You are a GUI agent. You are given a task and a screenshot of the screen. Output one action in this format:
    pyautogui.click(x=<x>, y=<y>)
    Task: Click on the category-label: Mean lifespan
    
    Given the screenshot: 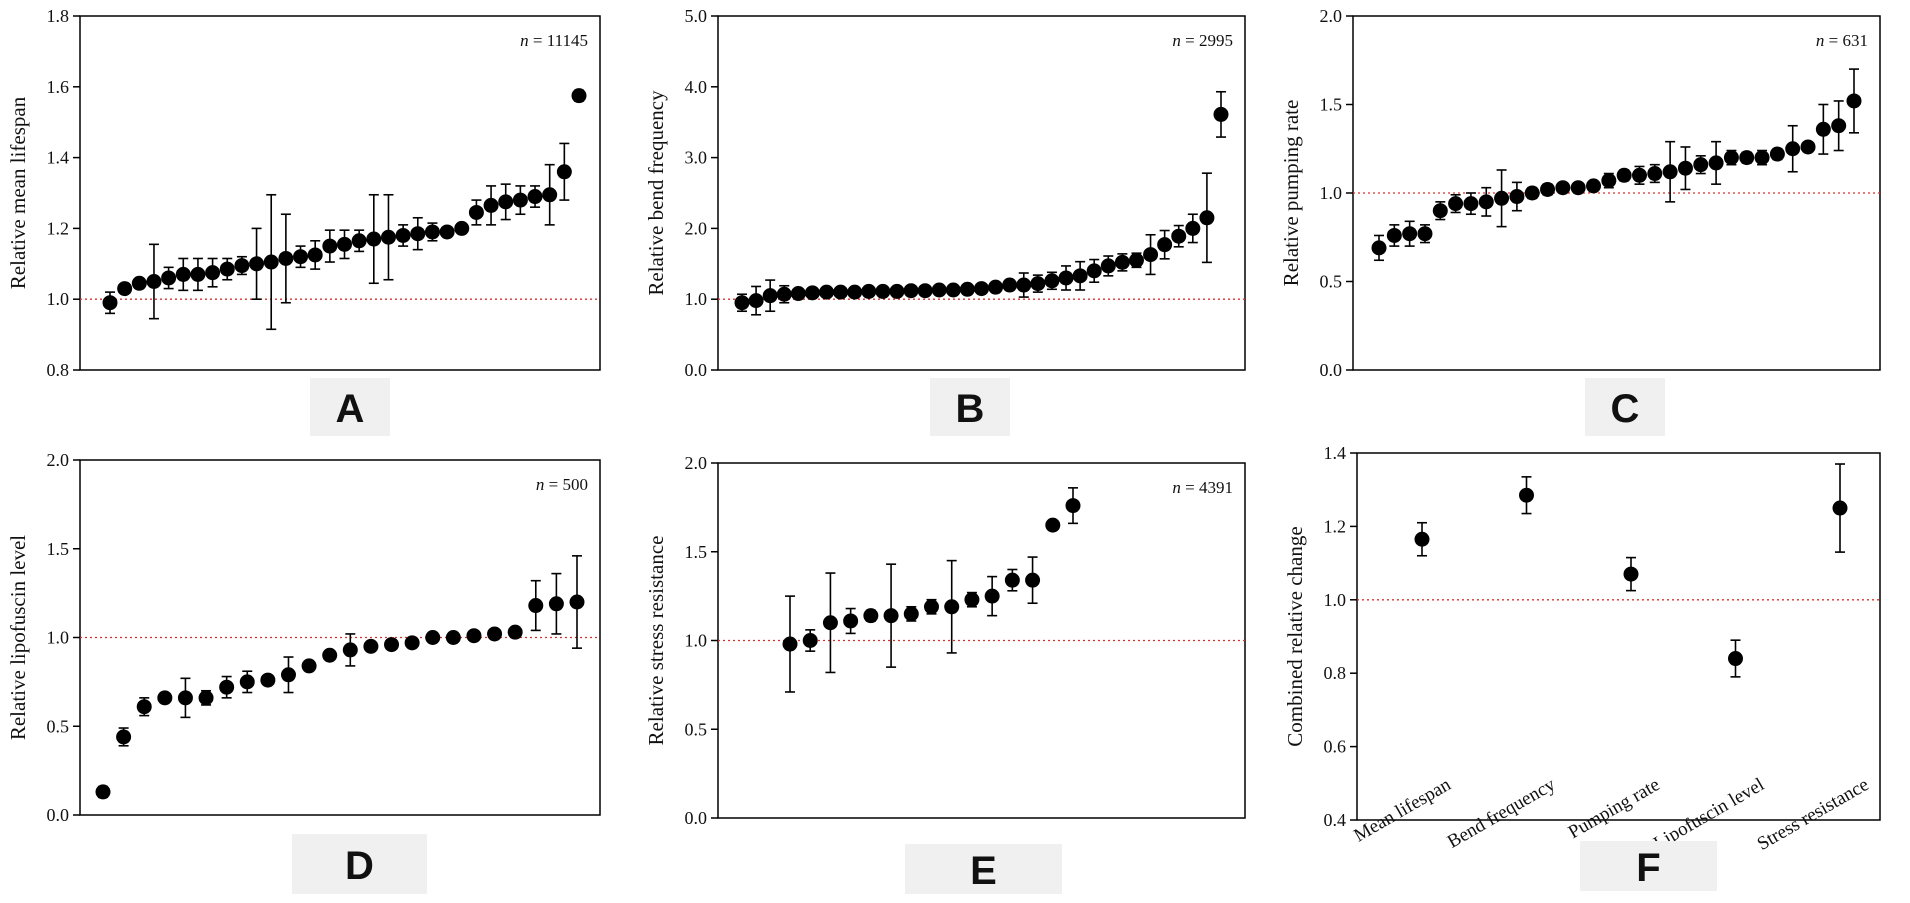 What is the action you would take?
    pyautogui.click(x=1402, y=810)
    